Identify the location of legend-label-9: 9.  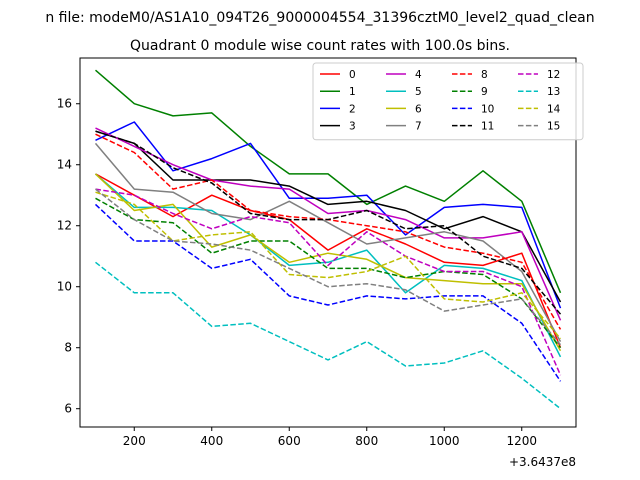
(484, 92).